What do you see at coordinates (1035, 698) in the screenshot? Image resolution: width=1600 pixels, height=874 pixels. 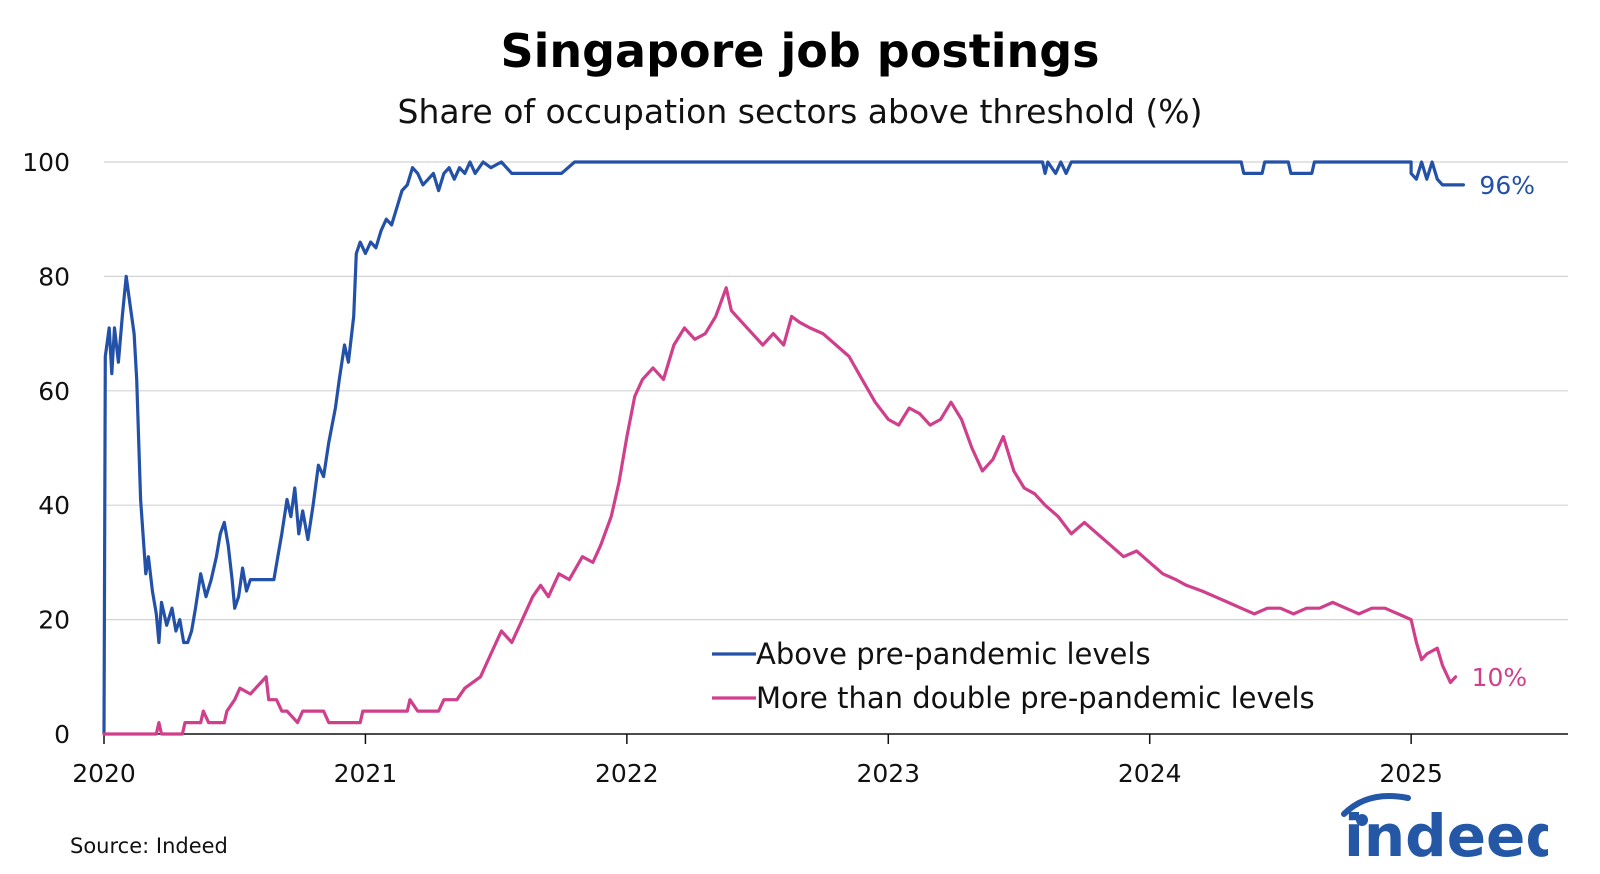 I see `legend-label-1: More than double pre-pandemic levels` at bounding box center [1035, 698].